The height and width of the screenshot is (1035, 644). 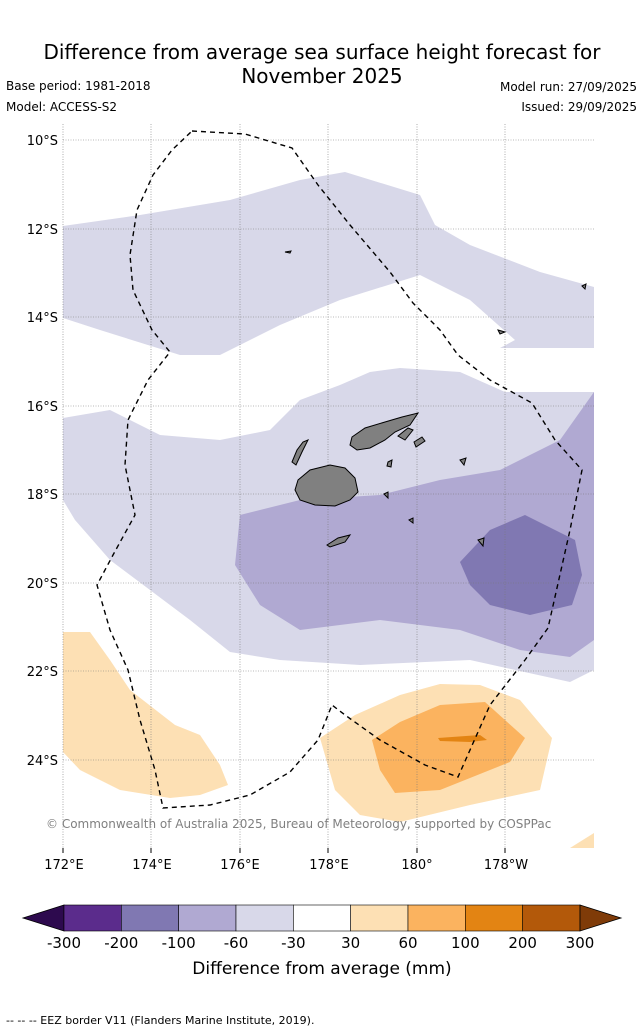 I want to click on koro, so click(x=389, y=463).